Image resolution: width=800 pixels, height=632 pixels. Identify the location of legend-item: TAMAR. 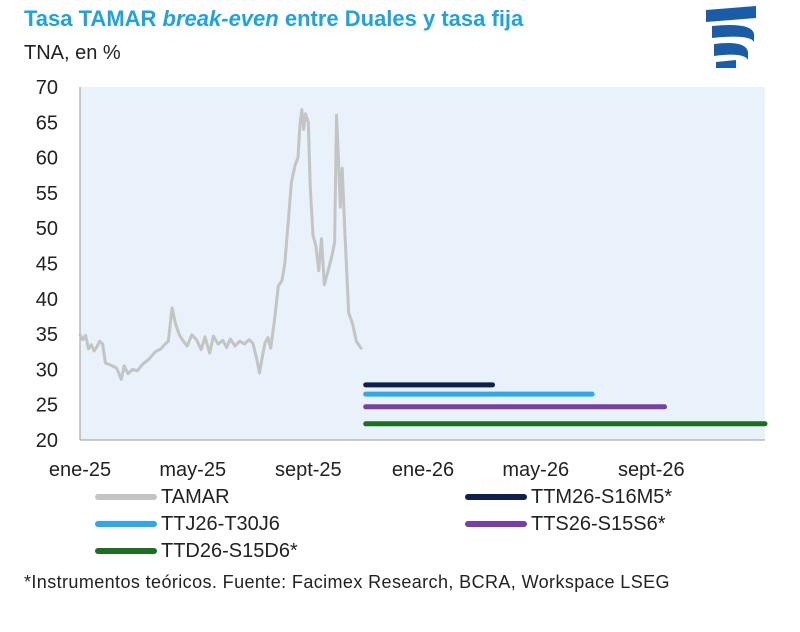
(162, 497).